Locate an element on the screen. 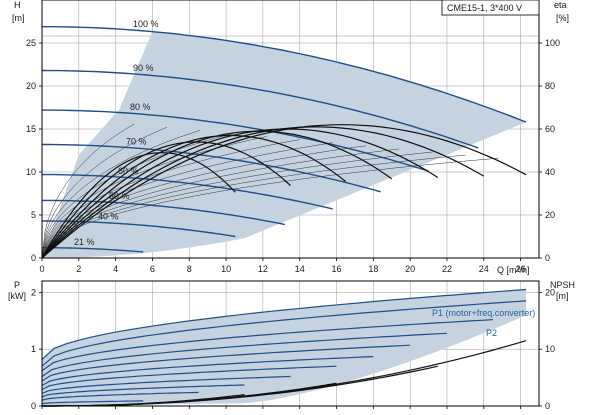 Image resolution: width=593 pixels, height=415 pixels. top-right-y-tick-label: 0 is located at coordinates (547, 258).